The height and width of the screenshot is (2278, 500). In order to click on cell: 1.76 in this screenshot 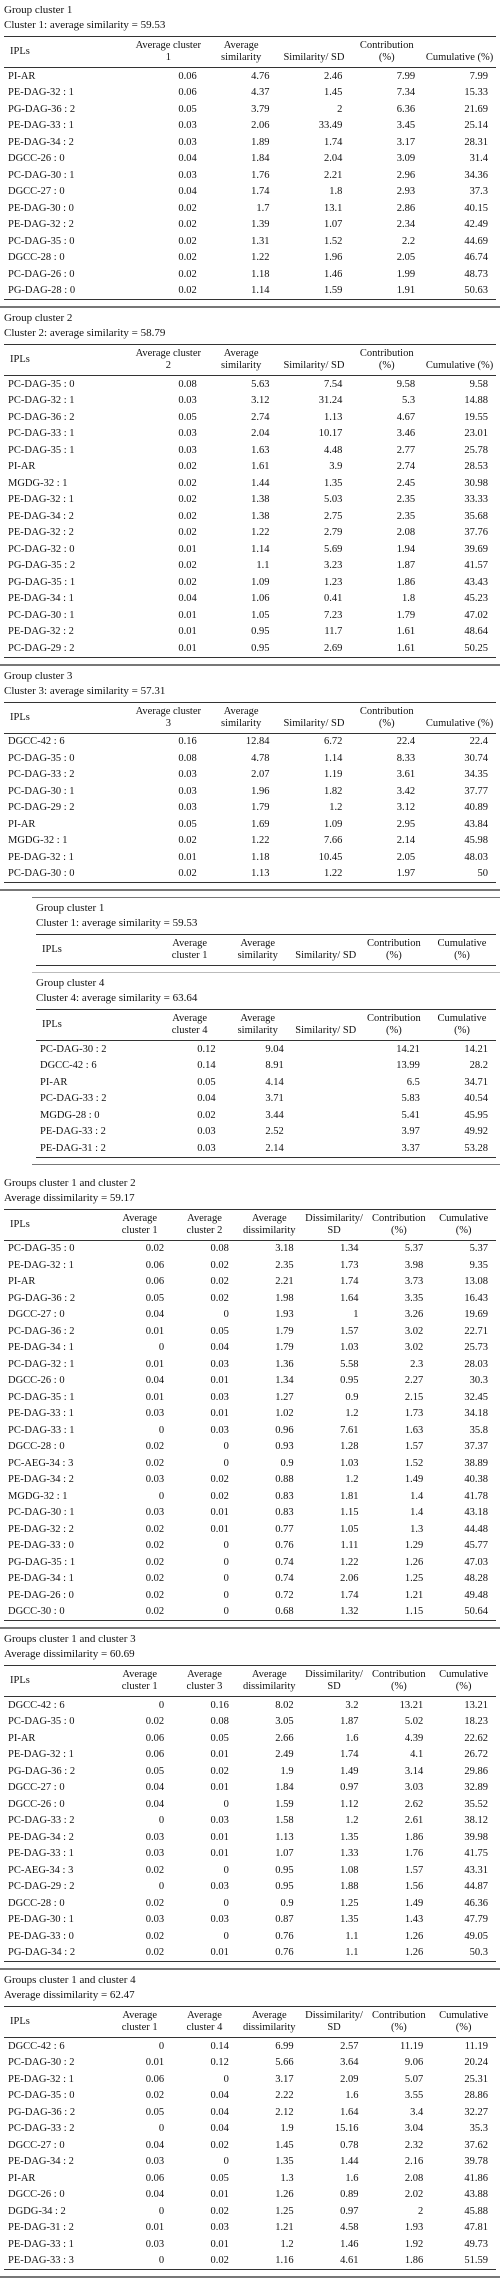, I will do `click(414, 1854)`.